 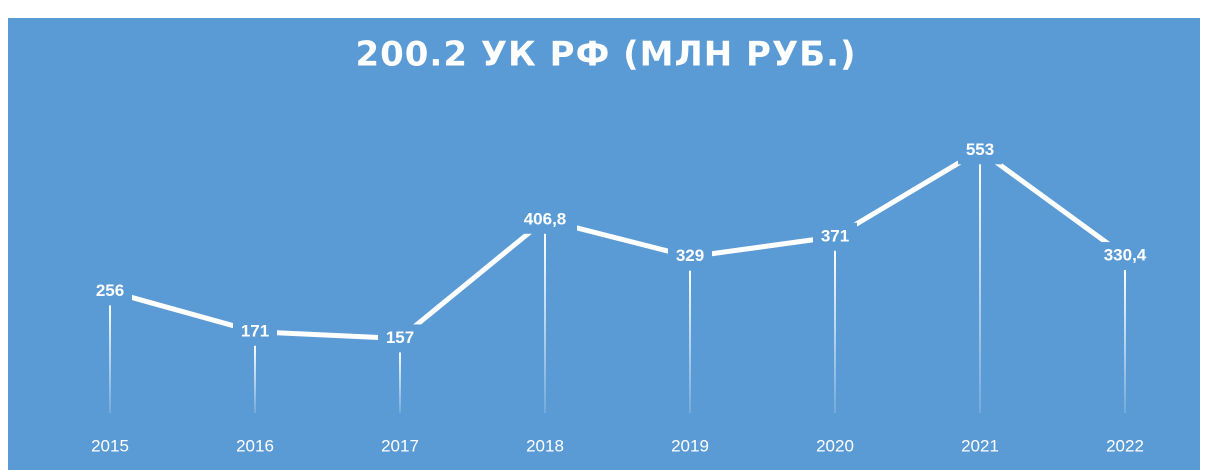 I want to click on data-label: 171, so click(x=255, y=330).